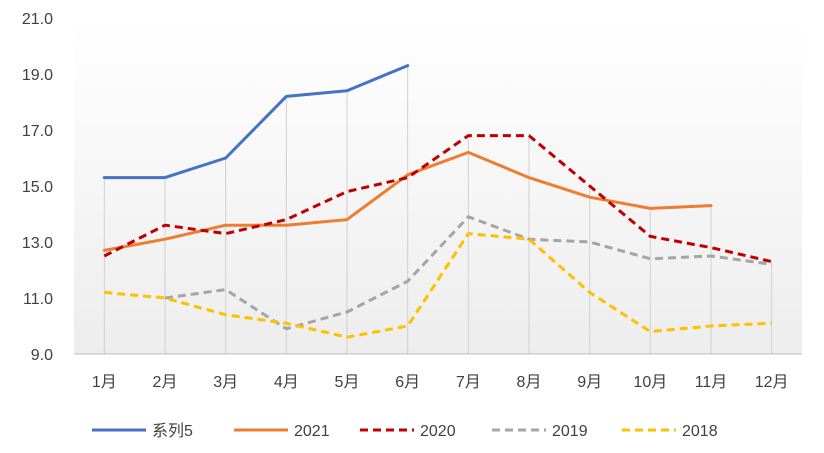  I want to click on y-tick-label: 11.0, so click(38, 299).